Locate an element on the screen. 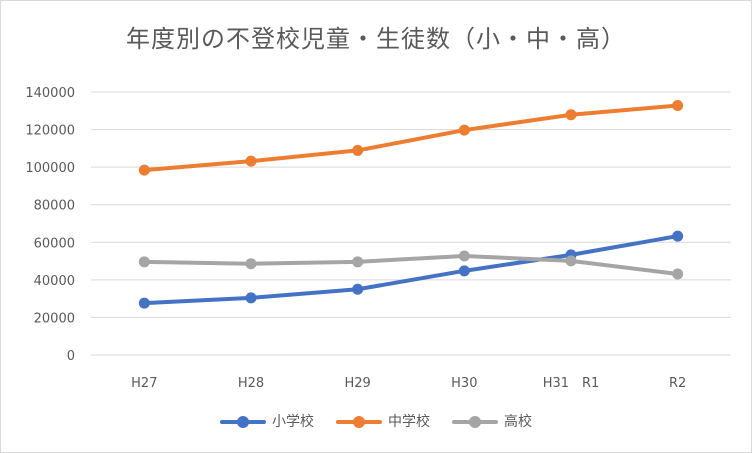  legend: 小学校 中学校 高校 is located at coordinates (376, 421).